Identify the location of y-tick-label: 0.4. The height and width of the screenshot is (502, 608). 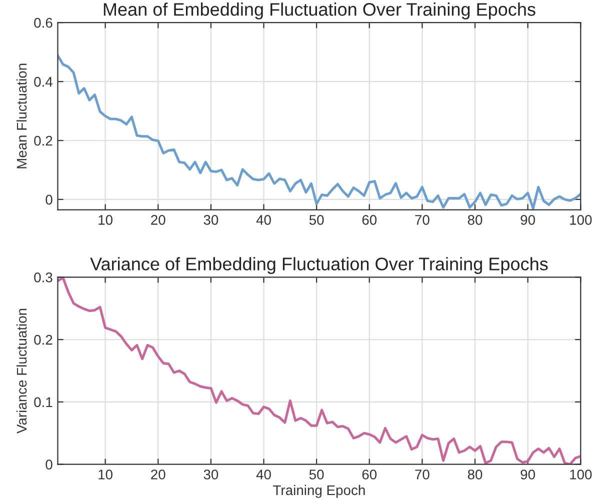
(43, 81).